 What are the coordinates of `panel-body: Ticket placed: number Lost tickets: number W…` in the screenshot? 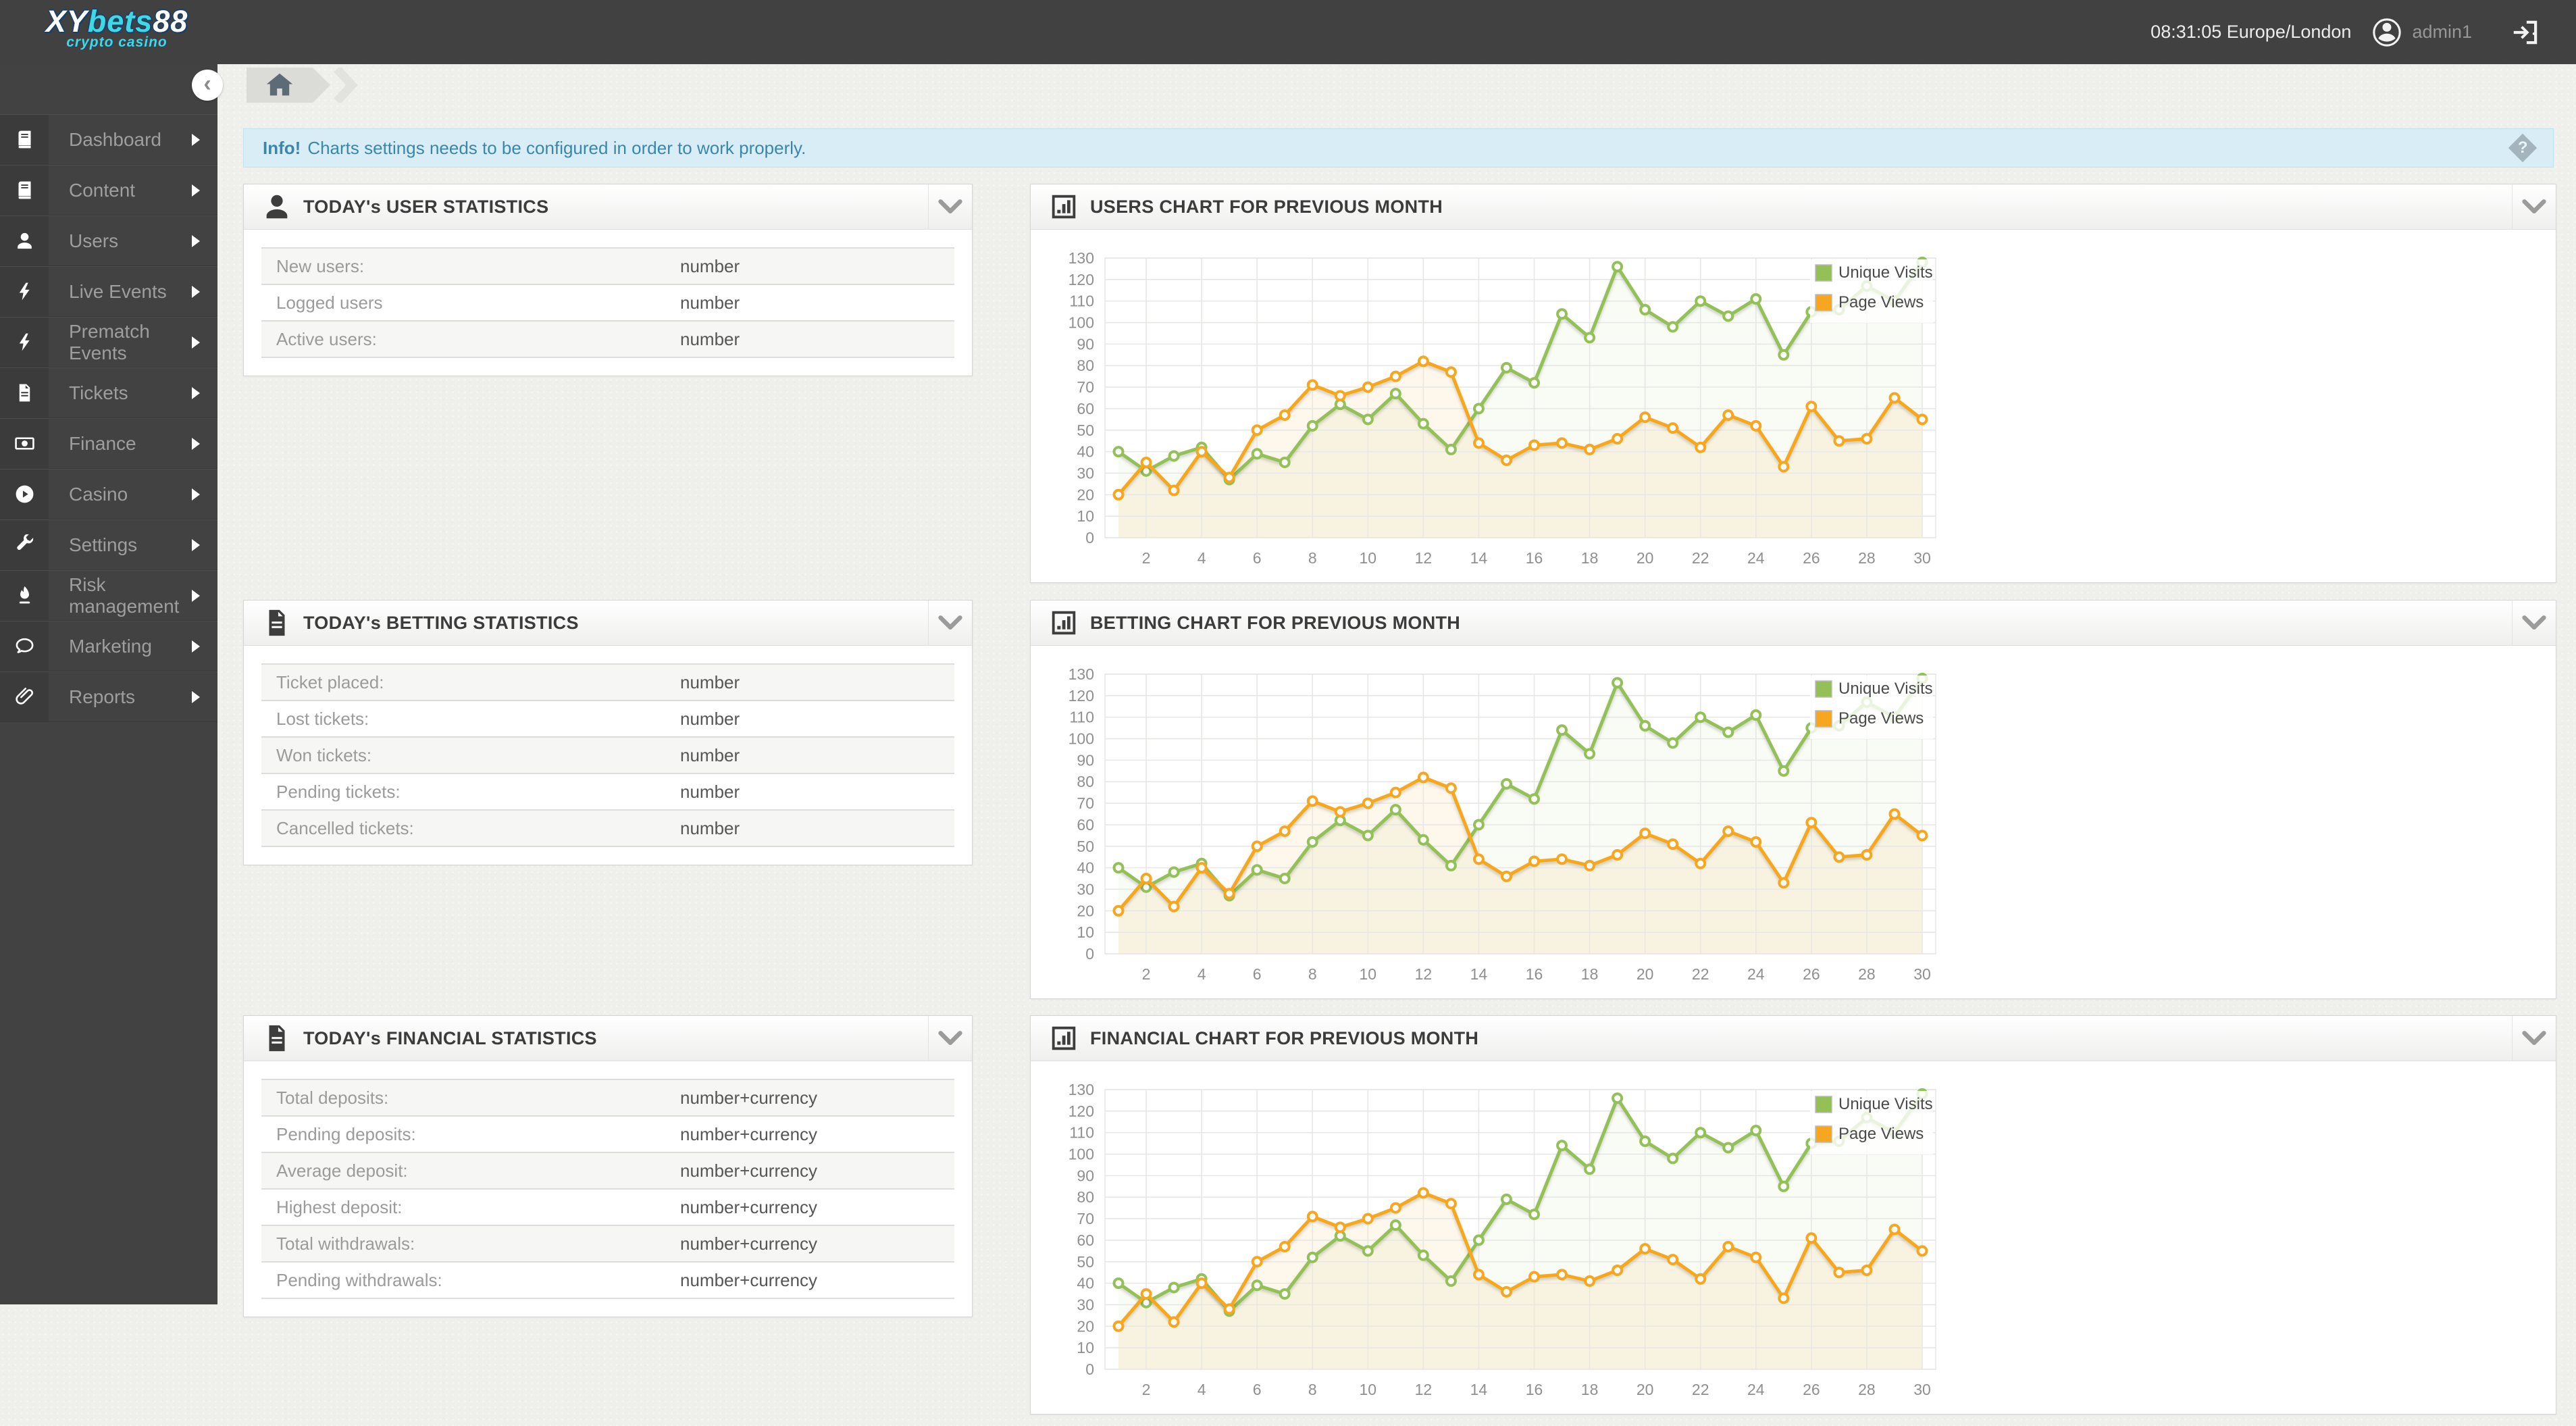 It's located at (608, 755).